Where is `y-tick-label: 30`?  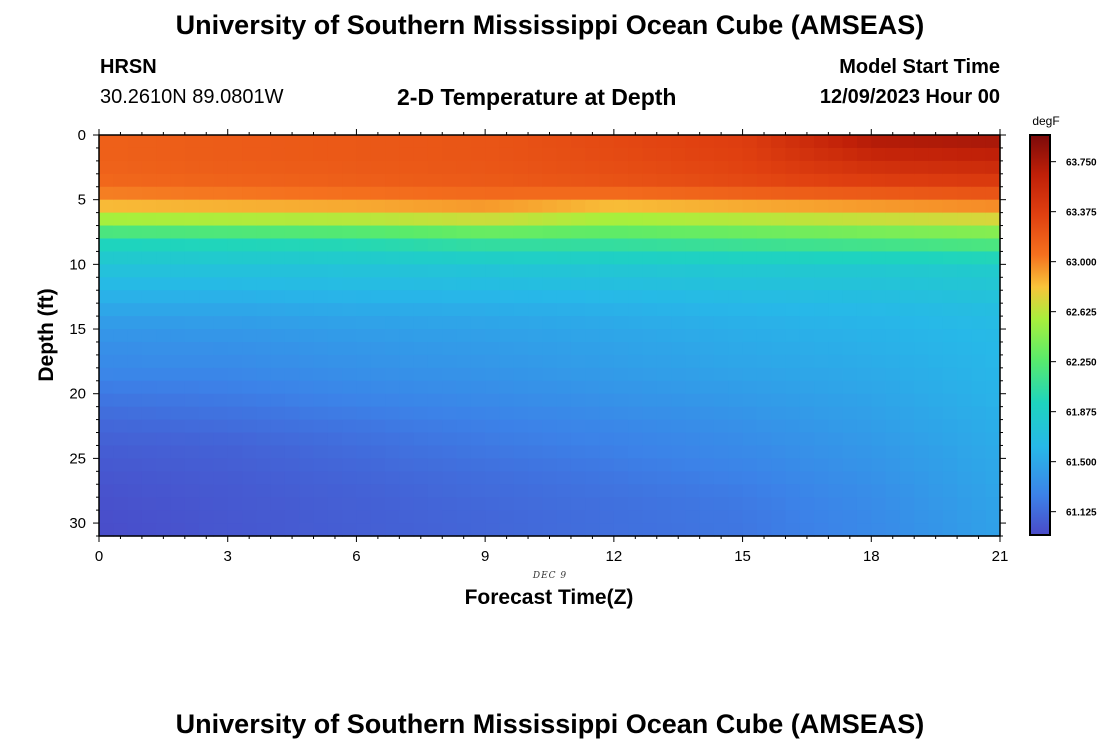
y-tick-label: 30 is located at coordinates (77, 523).